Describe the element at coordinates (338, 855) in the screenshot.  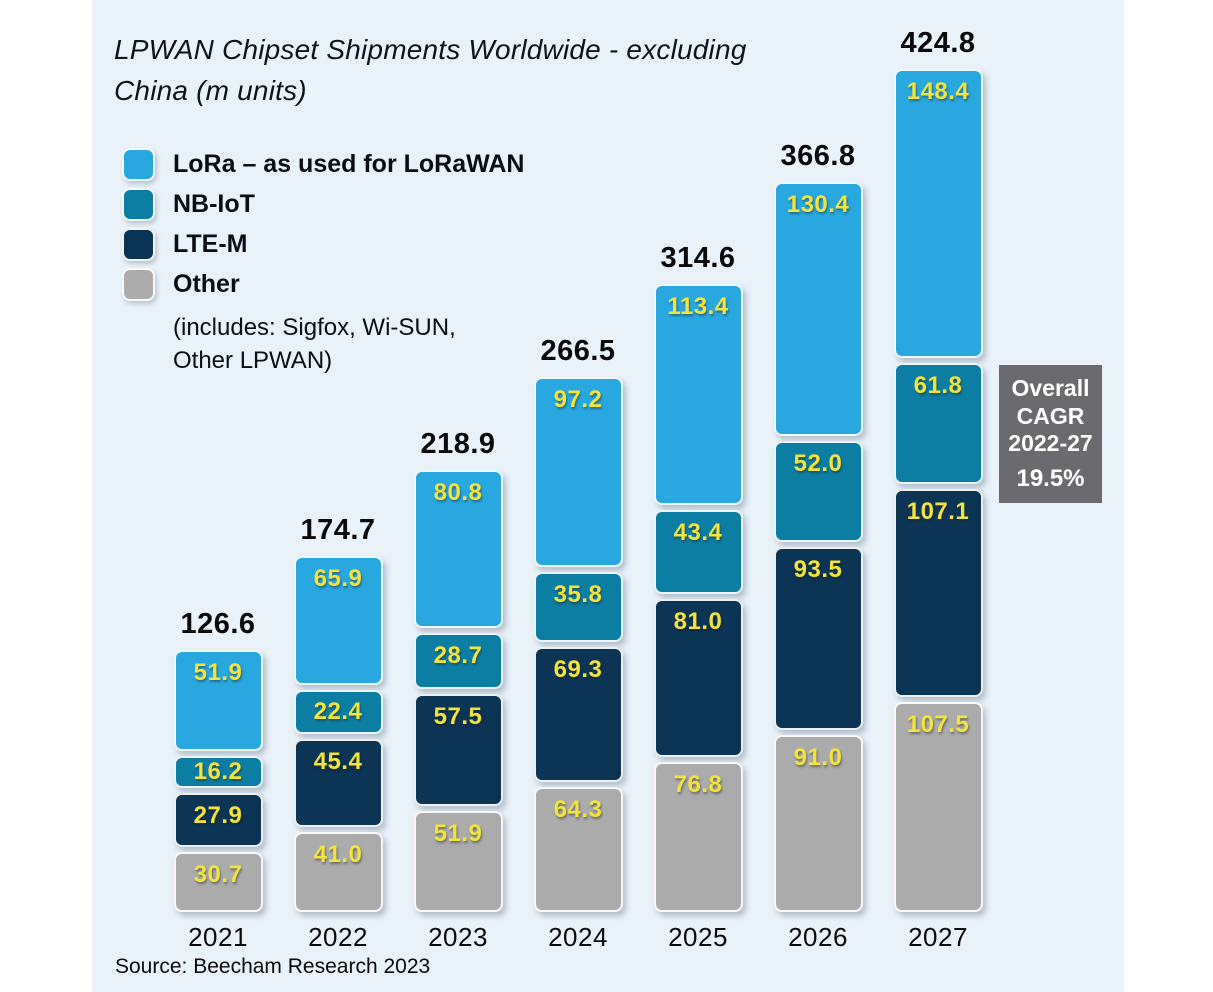
I see `bar-value-label: 41.0` at that location.